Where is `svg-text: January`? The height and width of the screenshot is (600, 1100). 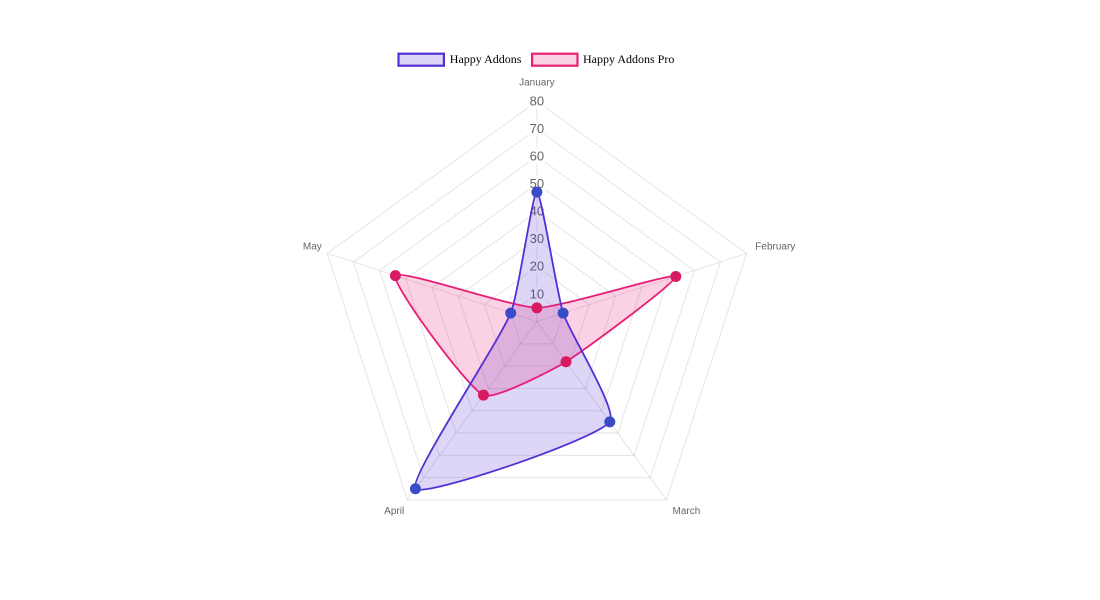 svg-text: January is located at coordinates (537, 83).